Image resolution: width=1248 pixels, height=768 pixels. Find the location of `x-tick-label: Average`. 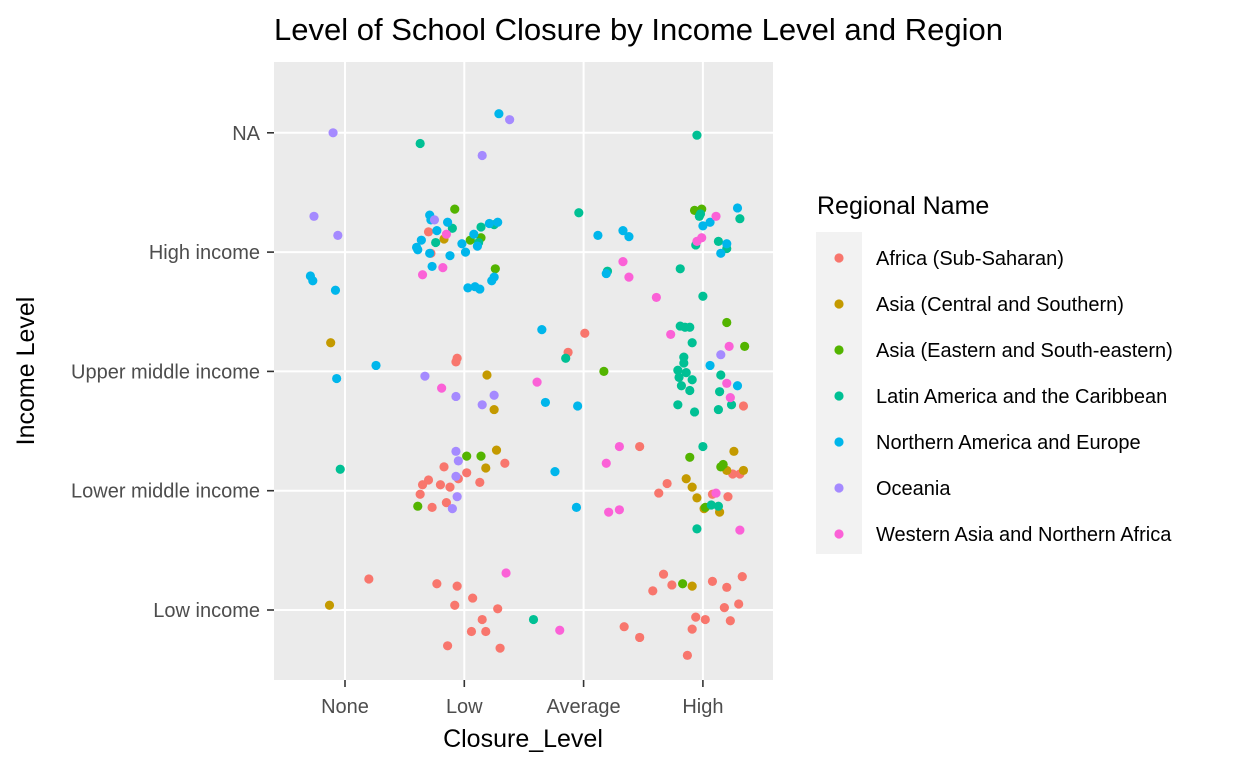

x-tick-label: Average is located at coordinates (584, 707).